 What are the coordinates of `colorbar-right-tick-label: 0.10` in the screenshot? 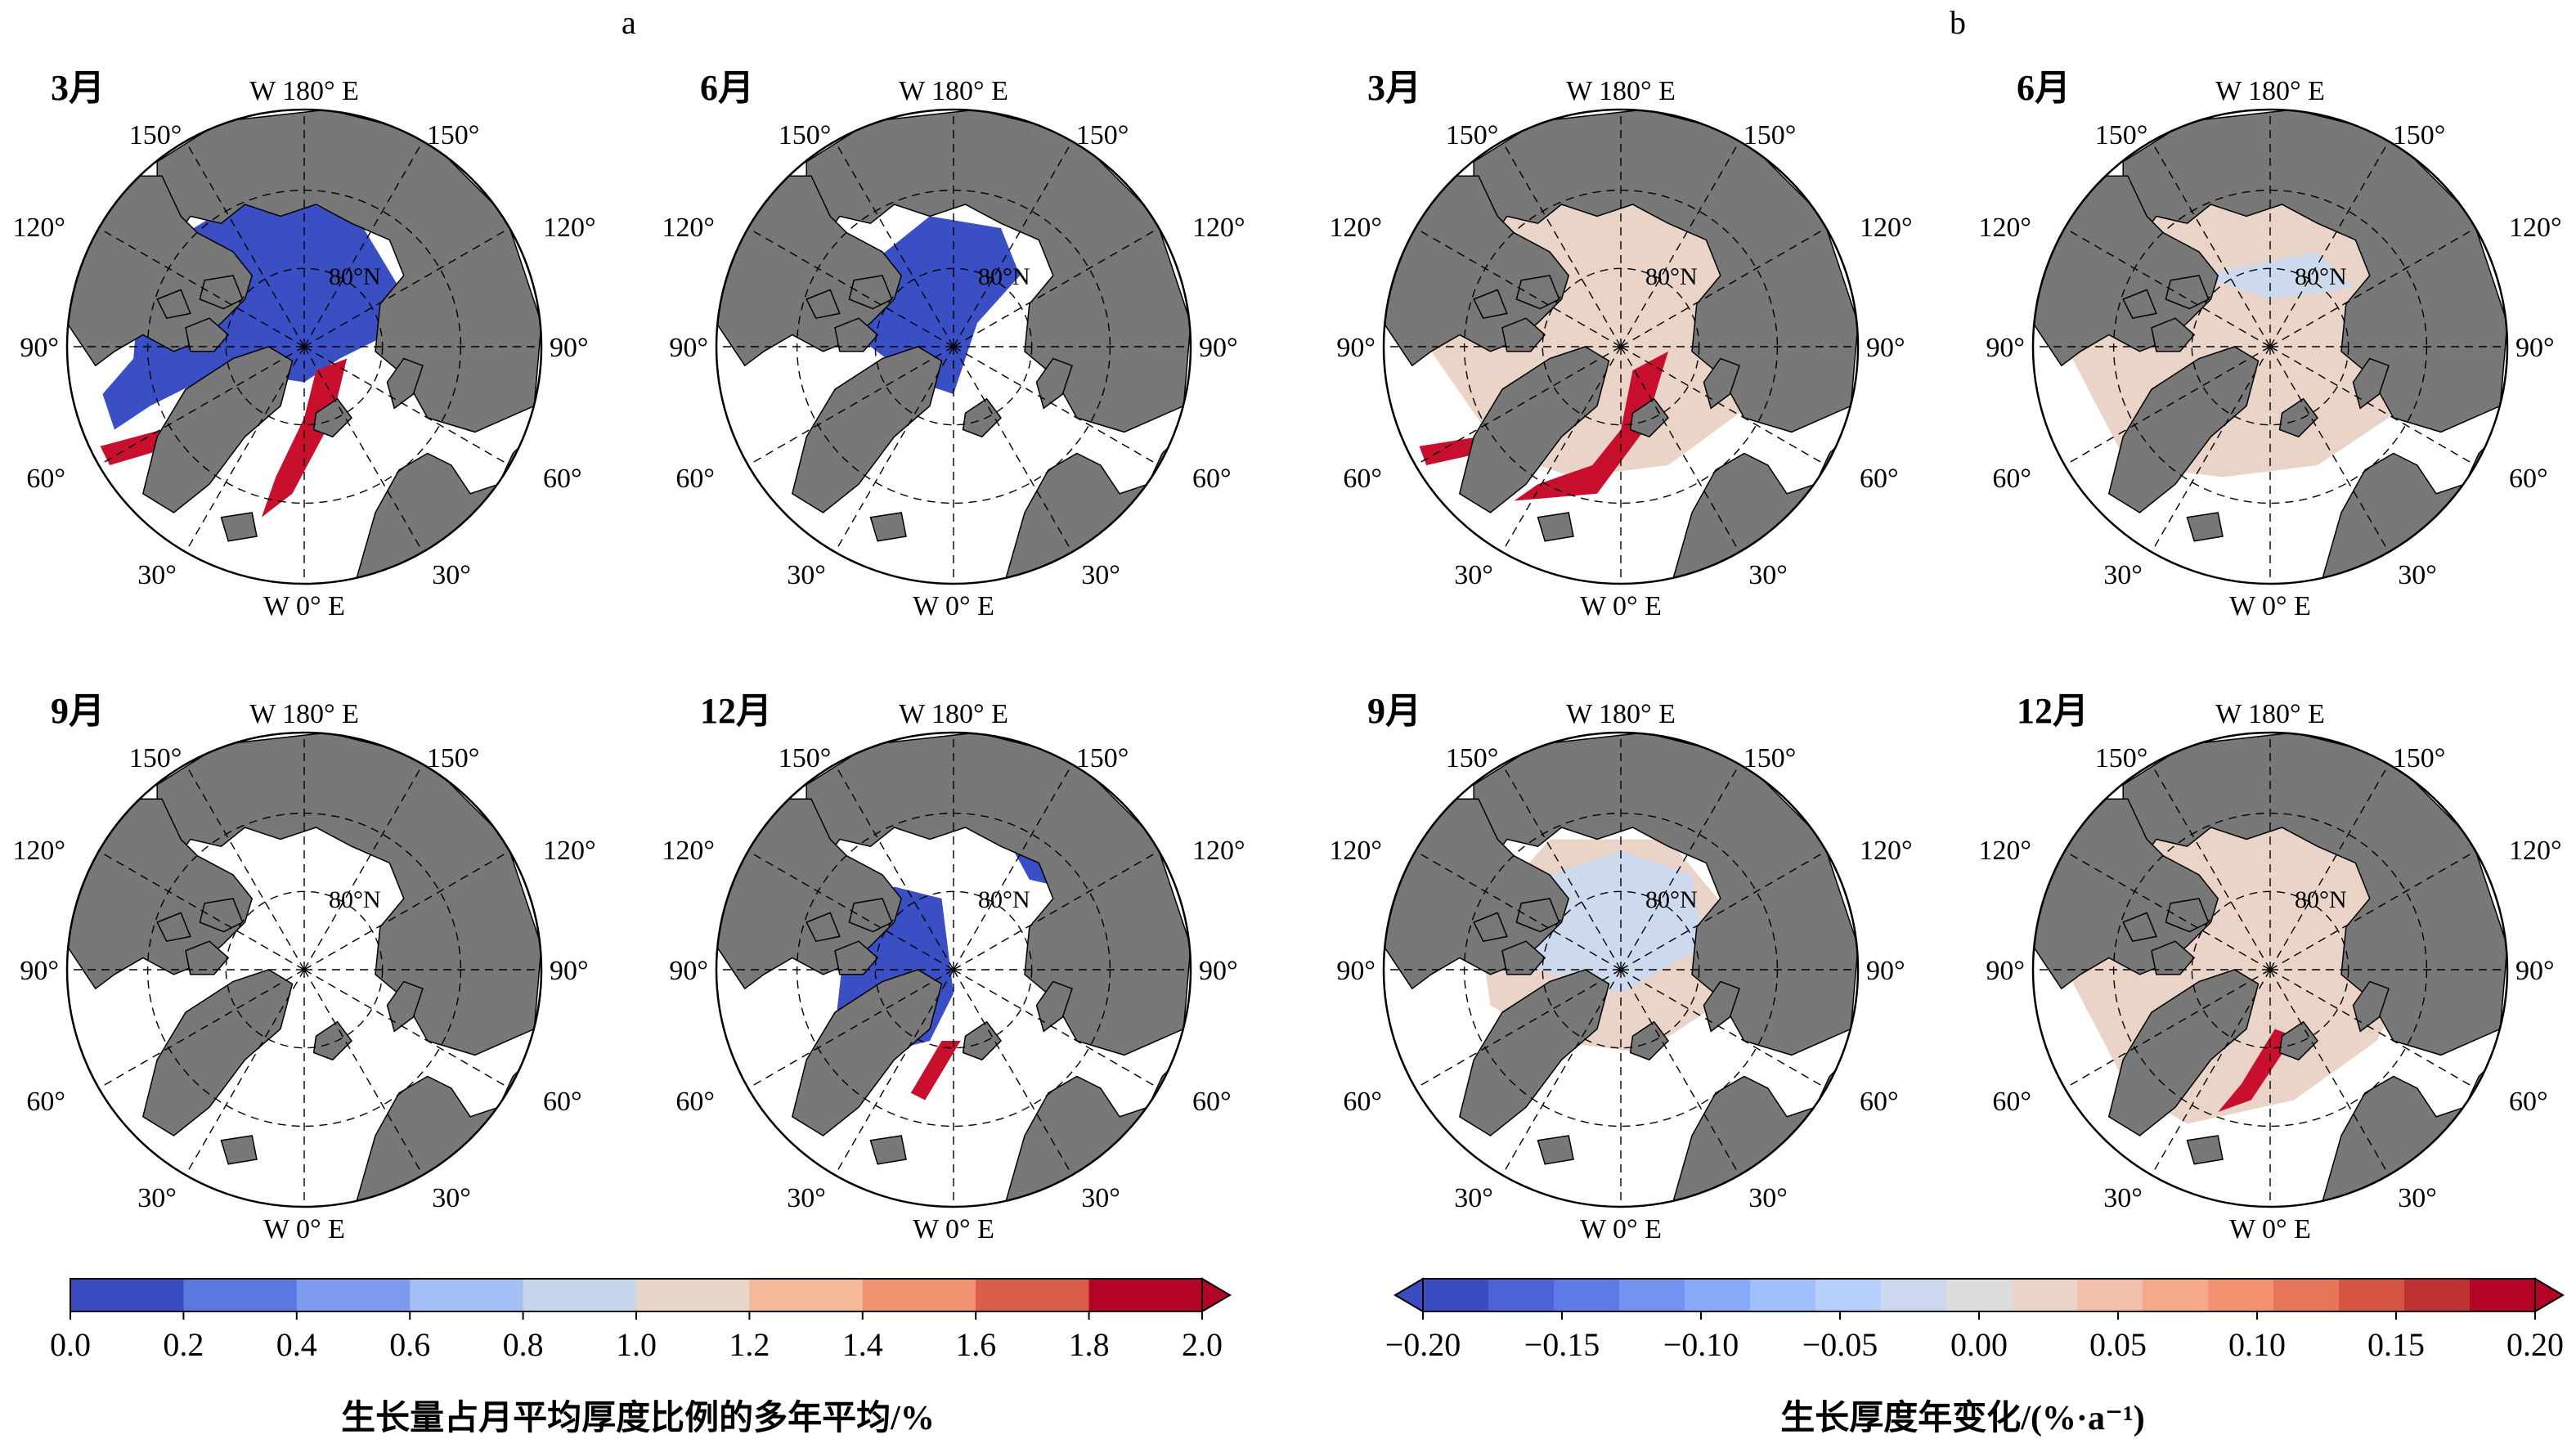 It's located at (2257, 1344).